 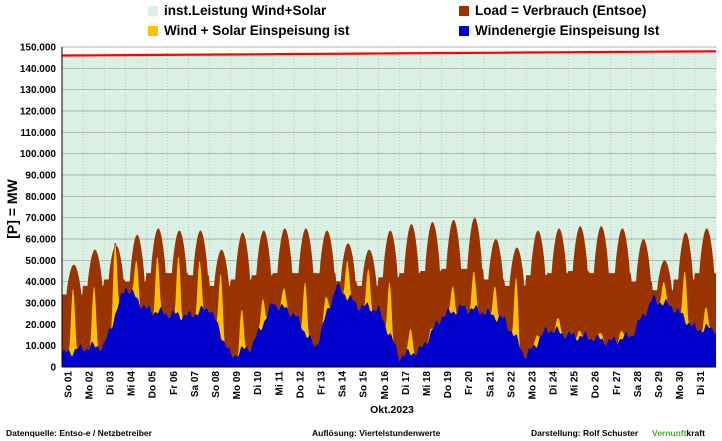 I want to click on y-tick-label: 80.000, so click(x=40, y=197).